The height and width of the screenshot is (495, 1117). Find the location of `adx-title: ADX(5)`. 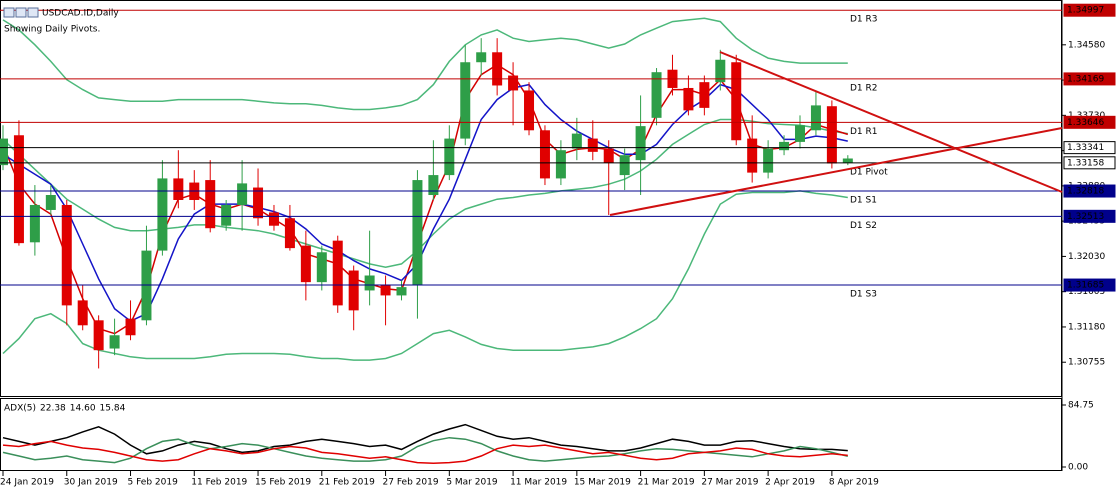

adx-title: ADX(5) is located at coordinates (20, 409).